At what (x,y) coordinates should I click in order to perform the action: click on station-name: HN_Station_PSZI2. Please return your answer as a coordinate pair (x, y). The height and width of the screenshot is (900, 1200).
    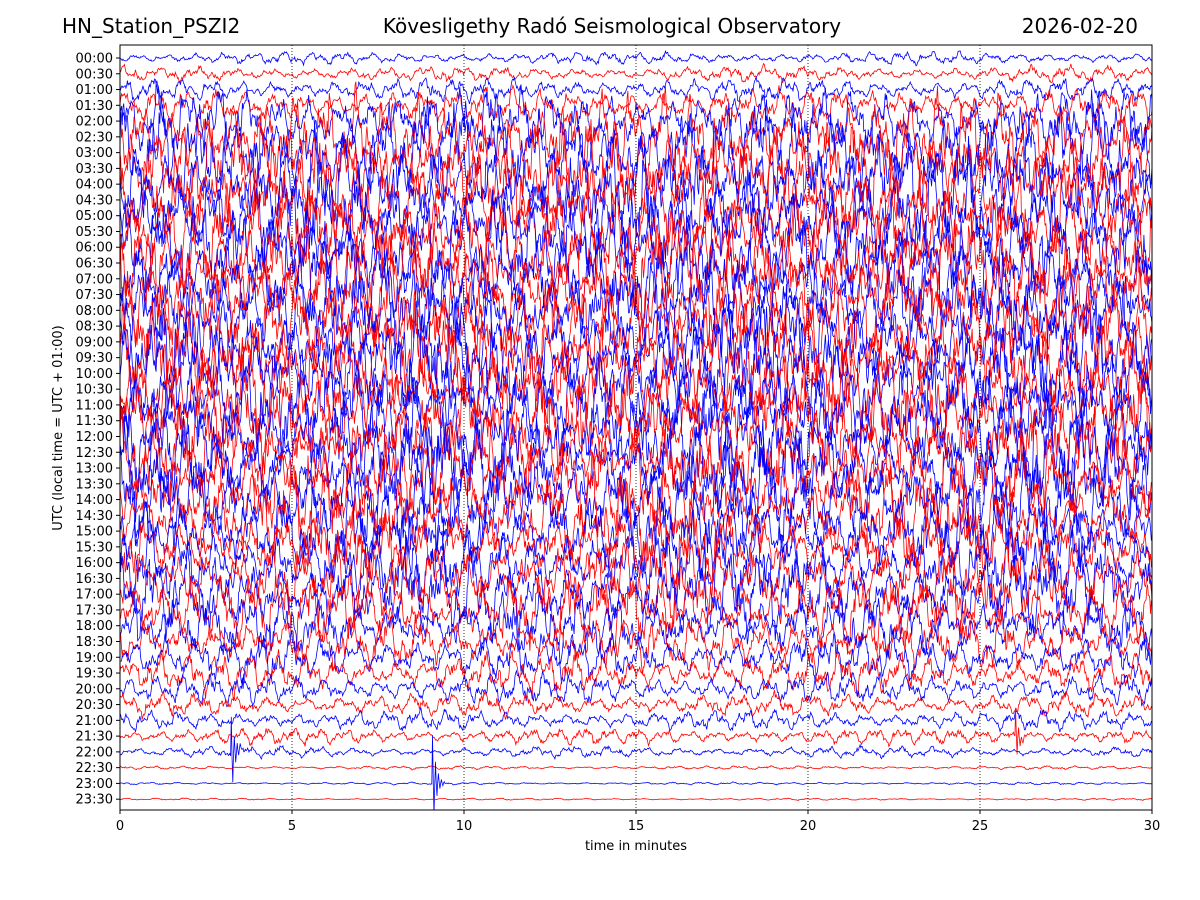
    Looking at the image, I should click on (151, 26).